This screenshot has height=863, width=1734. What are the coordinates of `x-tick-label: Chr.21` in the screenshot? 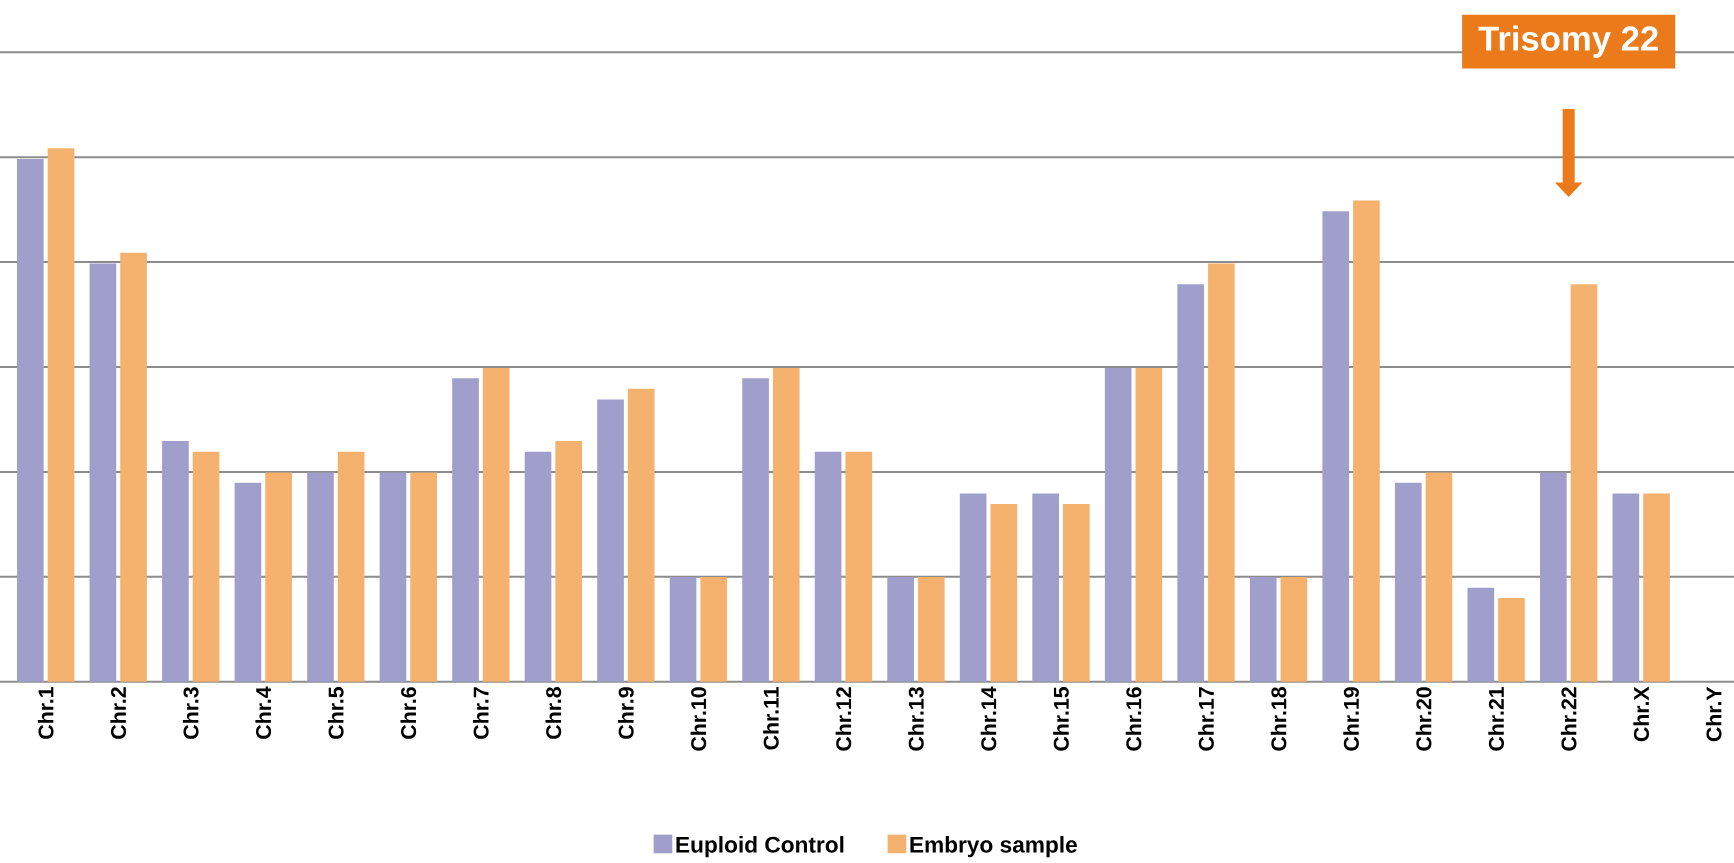 It's located at (1496, 718).